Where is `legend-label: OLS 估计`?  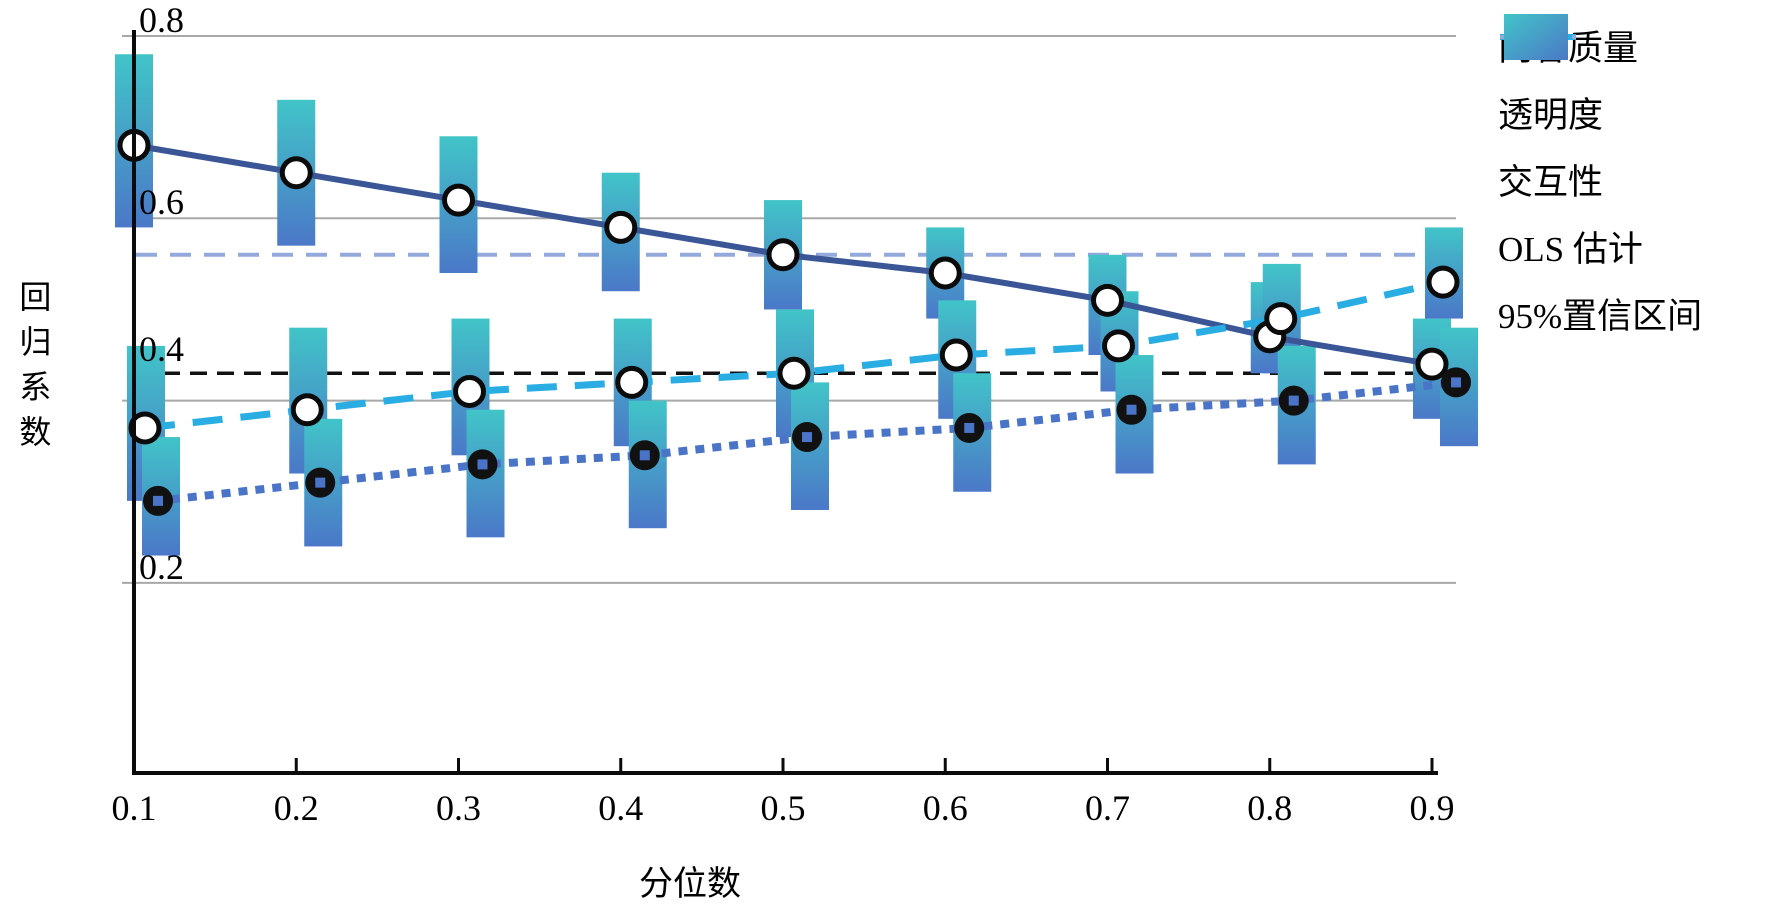
legend-label: OLS 估计 is located at coordinates (1570, 249).